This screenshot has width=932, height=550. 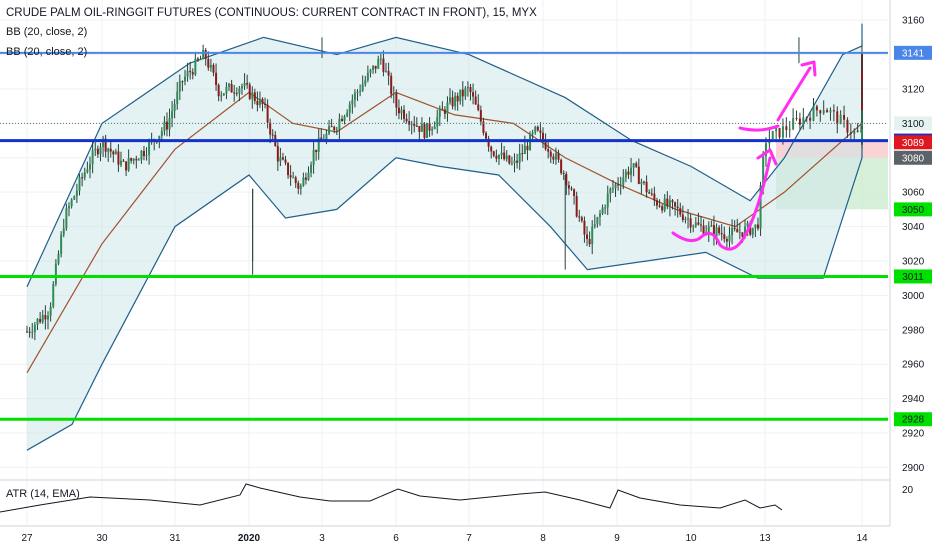 I want to click on time-tick-label: 2020, so click(x=249, y=538).